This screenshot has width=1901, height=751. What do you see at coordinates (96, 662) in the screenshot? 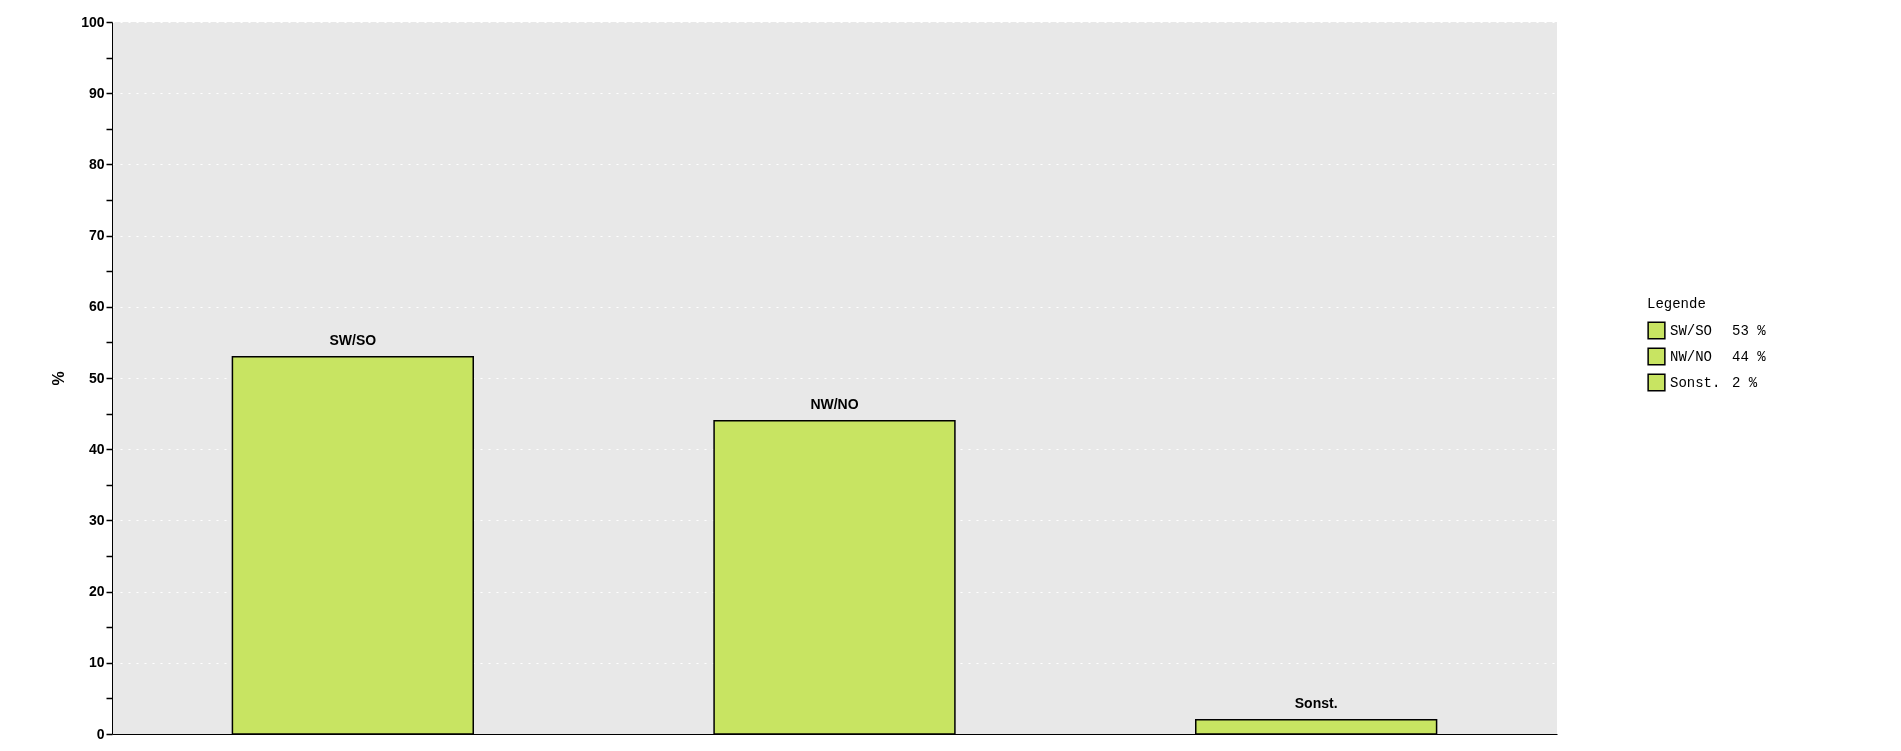
I see `y-tick-label: 10` at bounding box center [96, 662].